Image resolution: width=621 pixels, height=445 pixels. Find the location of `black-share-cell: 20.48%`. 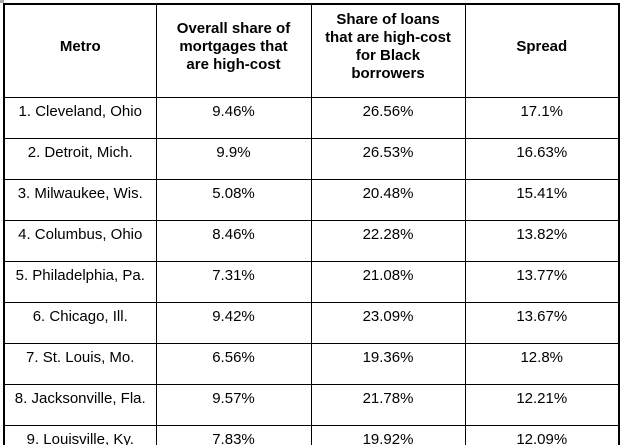

black-share-cell: 20.48% is located at coordinates (388, 200).